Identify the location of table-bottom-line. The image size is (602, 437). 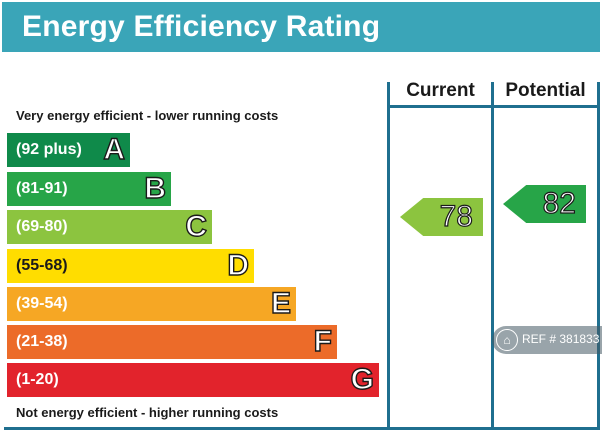
(302, 428).